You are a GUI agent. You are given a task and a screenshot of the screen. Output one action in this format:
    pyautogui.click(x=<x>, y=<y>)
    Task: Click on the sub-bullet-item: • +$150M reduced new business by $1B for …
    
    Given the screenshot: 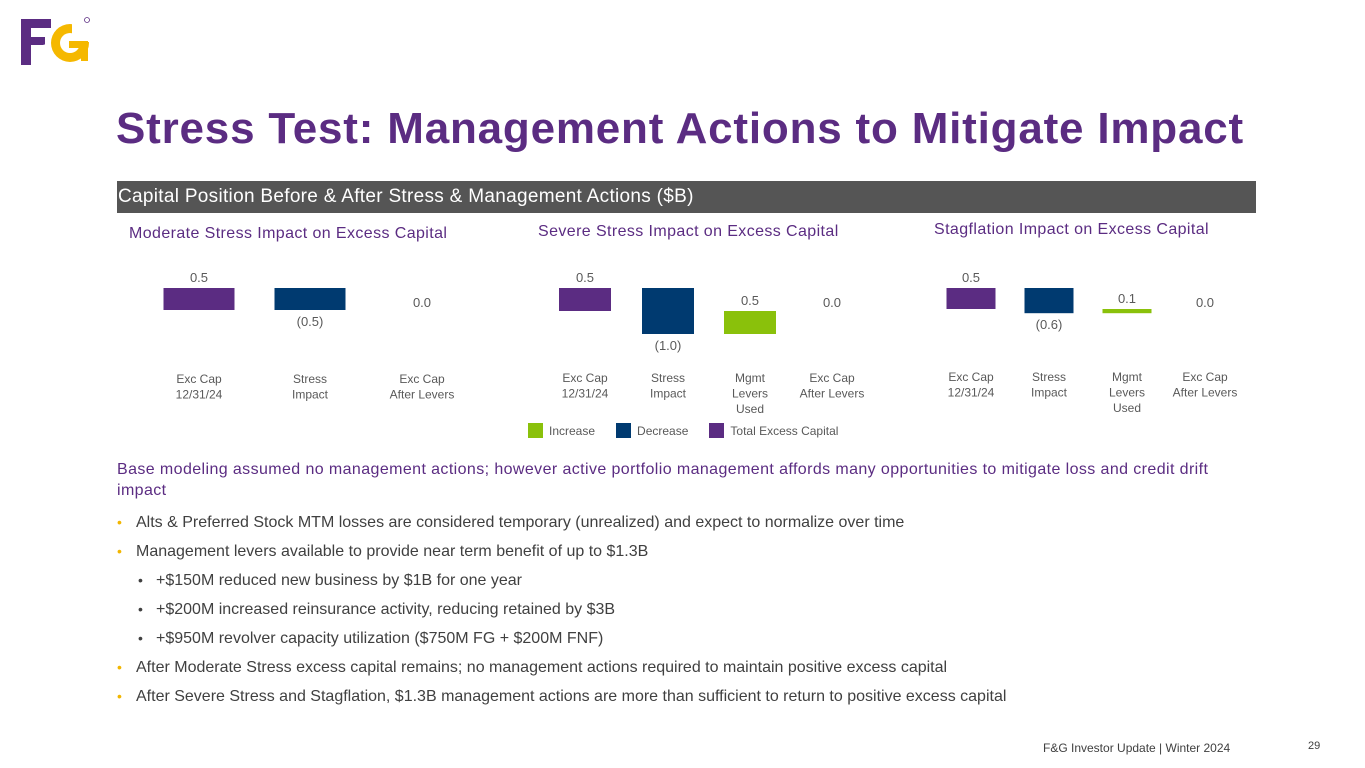 What is the action you would take?
    pyautogui.click(x=682, y=580)
    